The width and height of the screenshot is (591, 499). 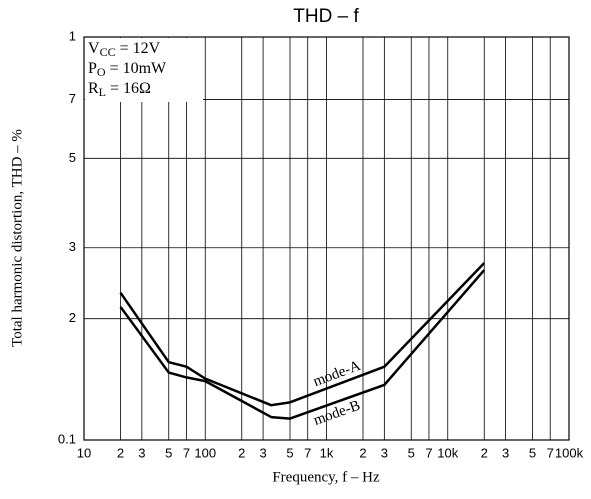 What do you see at coordinates (101, 72) in the screenshot?
I see `condition-subscript: O` at bounding box center [101, 72].